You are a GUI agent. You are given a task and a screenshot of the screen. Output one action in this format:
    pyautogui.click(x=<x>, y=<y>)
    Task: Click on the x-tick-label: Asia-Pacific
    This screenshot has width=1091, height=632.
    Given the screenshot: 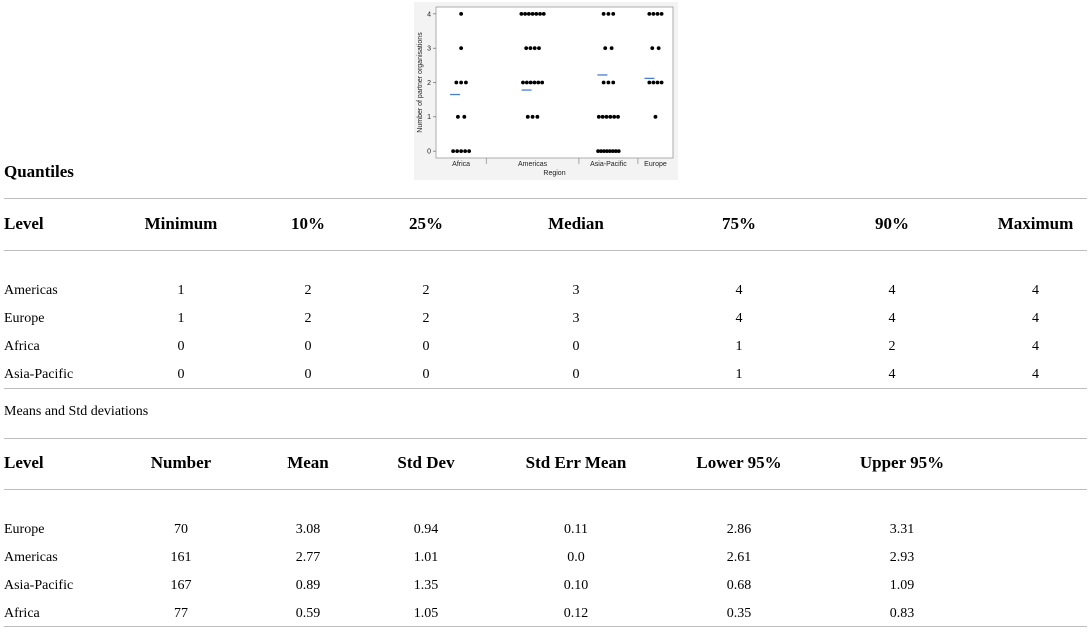 What is the action you would take?
    pyautogui.click(x=608, y=164)
    